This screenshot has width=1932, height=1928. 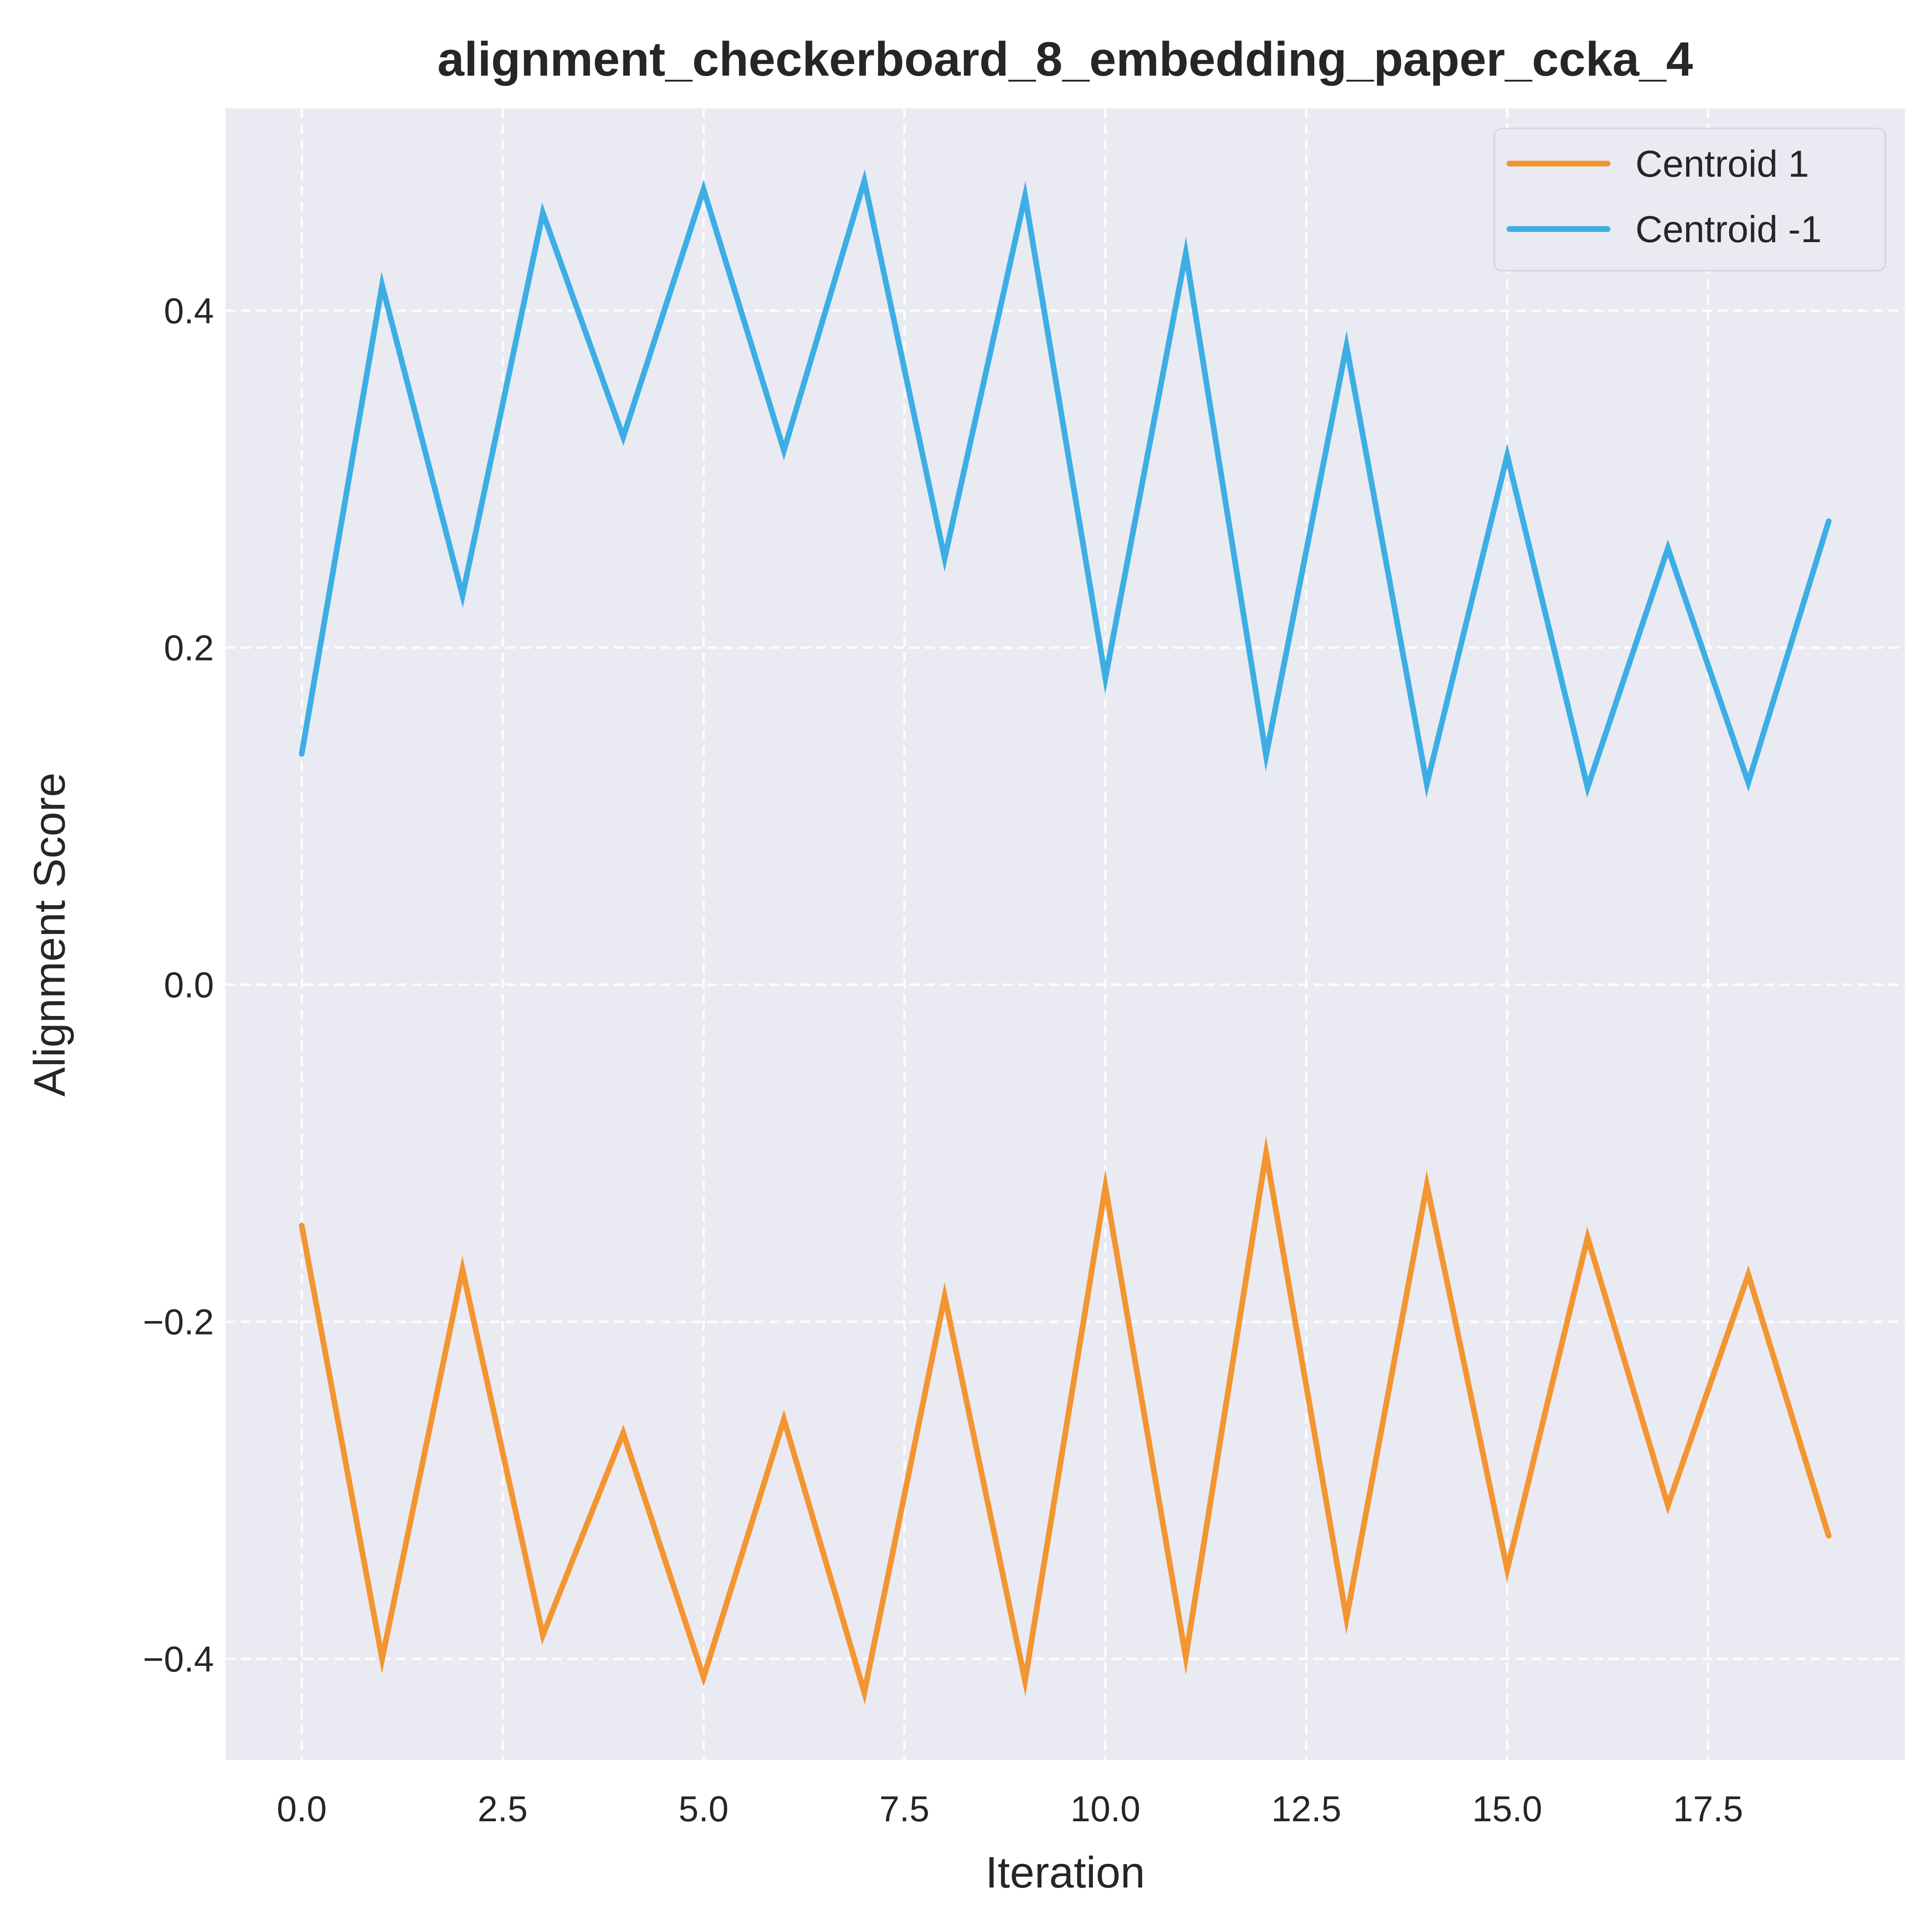 What do you see at coordinates (1065, 1872) in the screenshot?
I see `x-axis-label: Iteration` at bounding box center [1065, 1872].